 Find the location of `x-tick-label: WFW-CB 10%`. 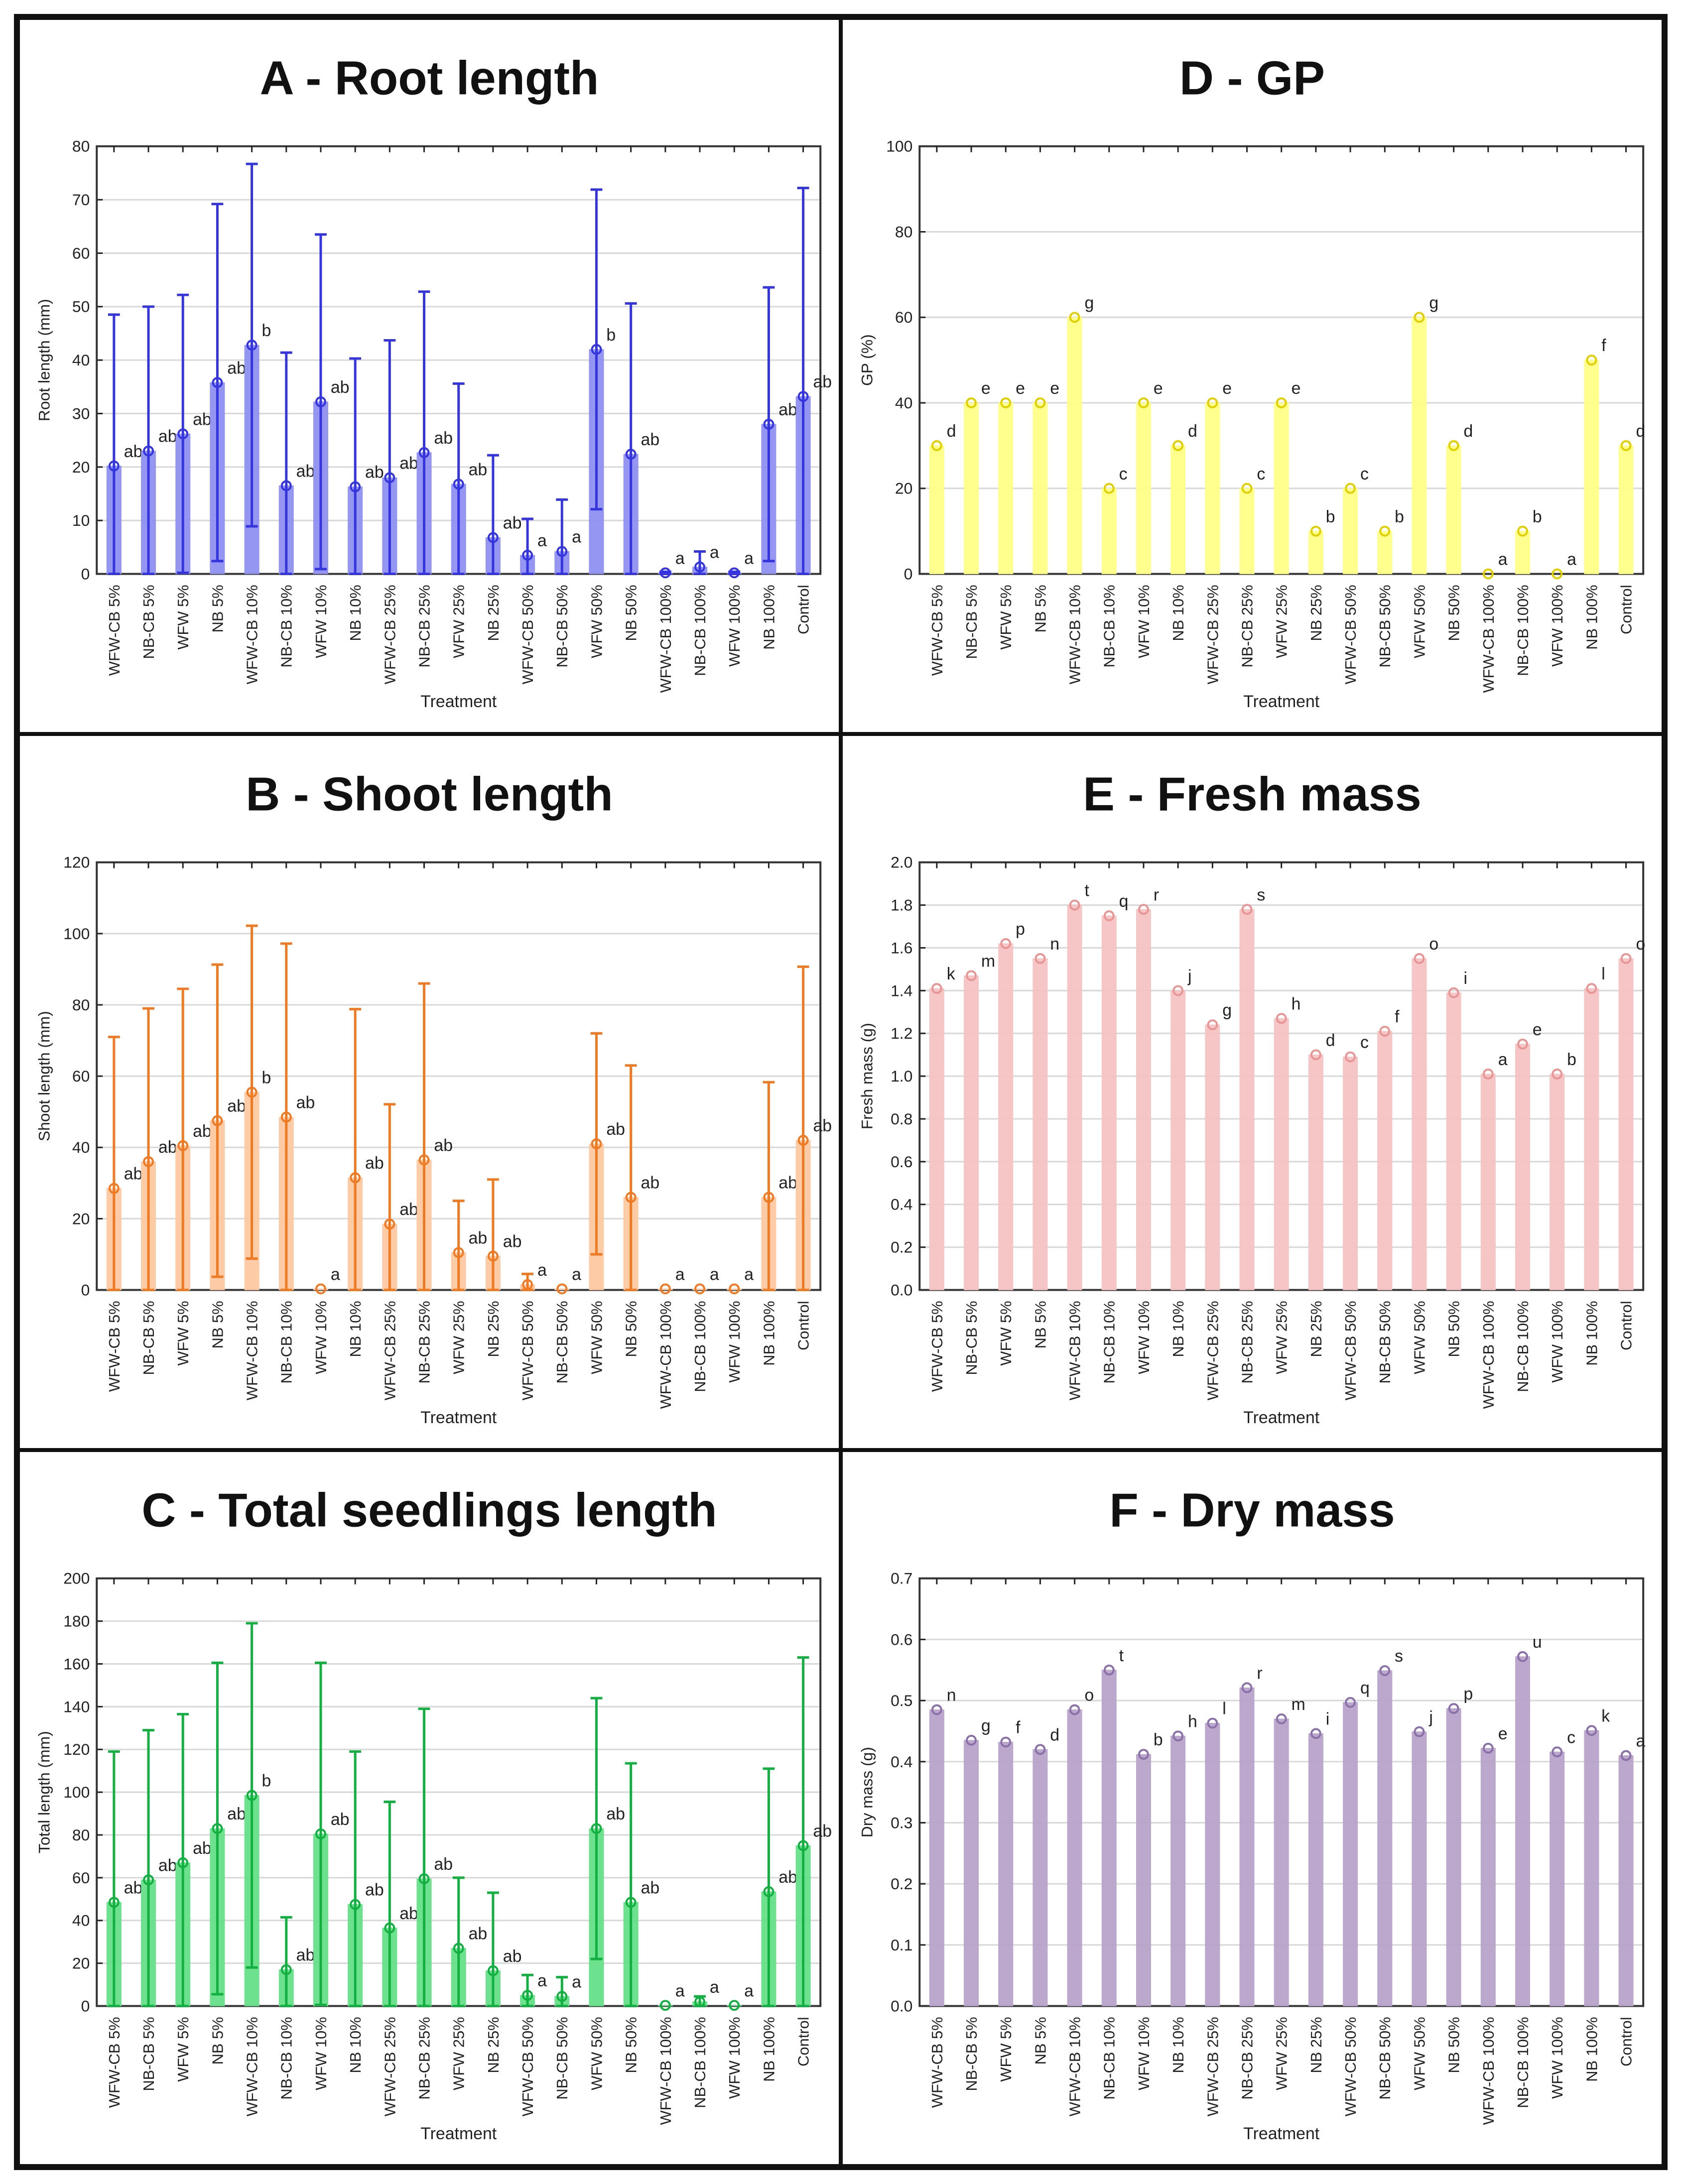

x-tick-label: WFW-CB 10% is located at coordinates (1075, 1350).